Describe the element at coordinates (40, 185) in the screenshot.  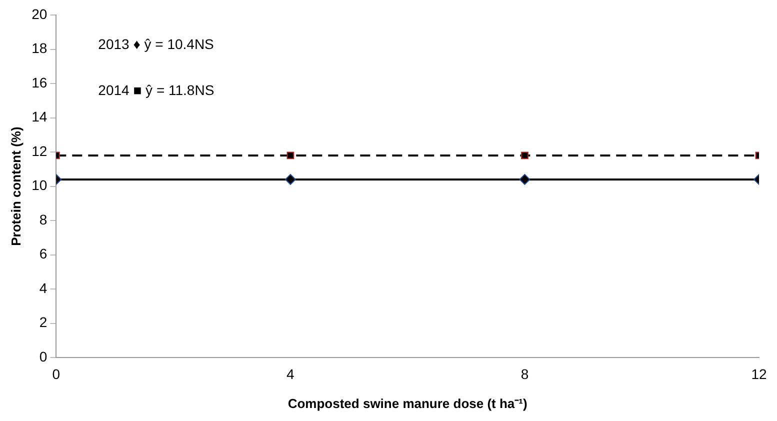
I see `y-tick-label: 10` at that location.